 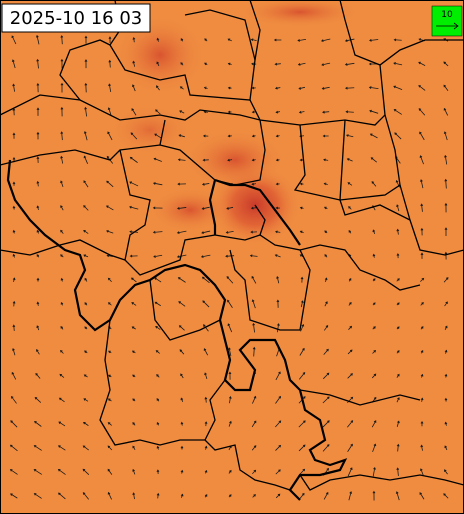 I want to click on timestamp-box, so click(x=76, y=18).